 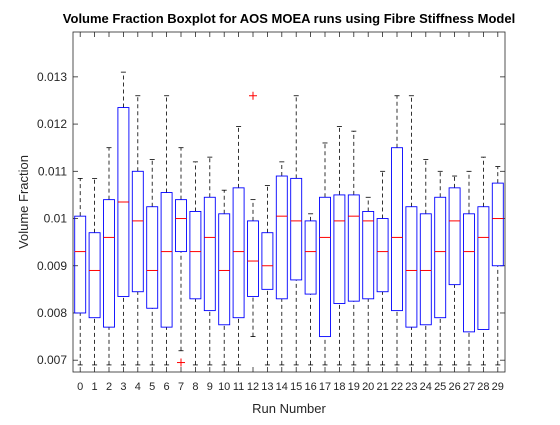 What do you see at coordinates (52, 360) in the screenshot?
I see `y-tick-label: 0.007` at bounding box center [52, 360].